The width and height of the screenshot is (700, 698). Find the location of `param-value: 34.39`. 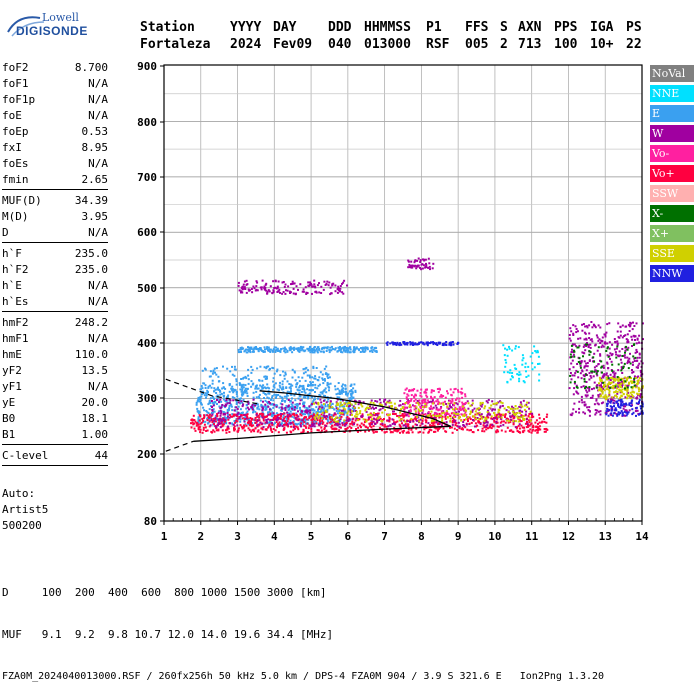

param-value: 34.39 is located at coordinates (91, 200).